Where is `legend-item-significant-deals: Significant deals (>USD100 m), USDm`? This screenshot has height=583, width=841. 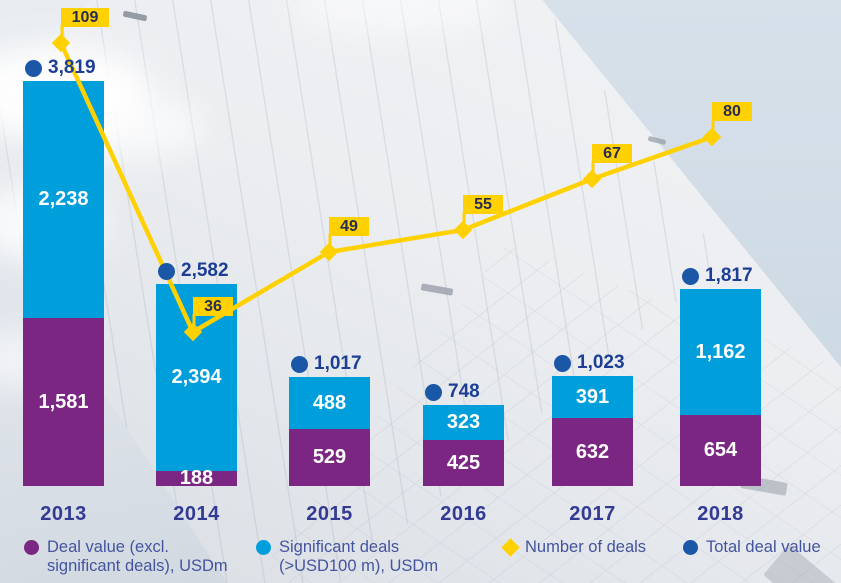 legend-item-significant-deals: Significant deals (>USD100 m), USDm is located at coordinates (347, 557).